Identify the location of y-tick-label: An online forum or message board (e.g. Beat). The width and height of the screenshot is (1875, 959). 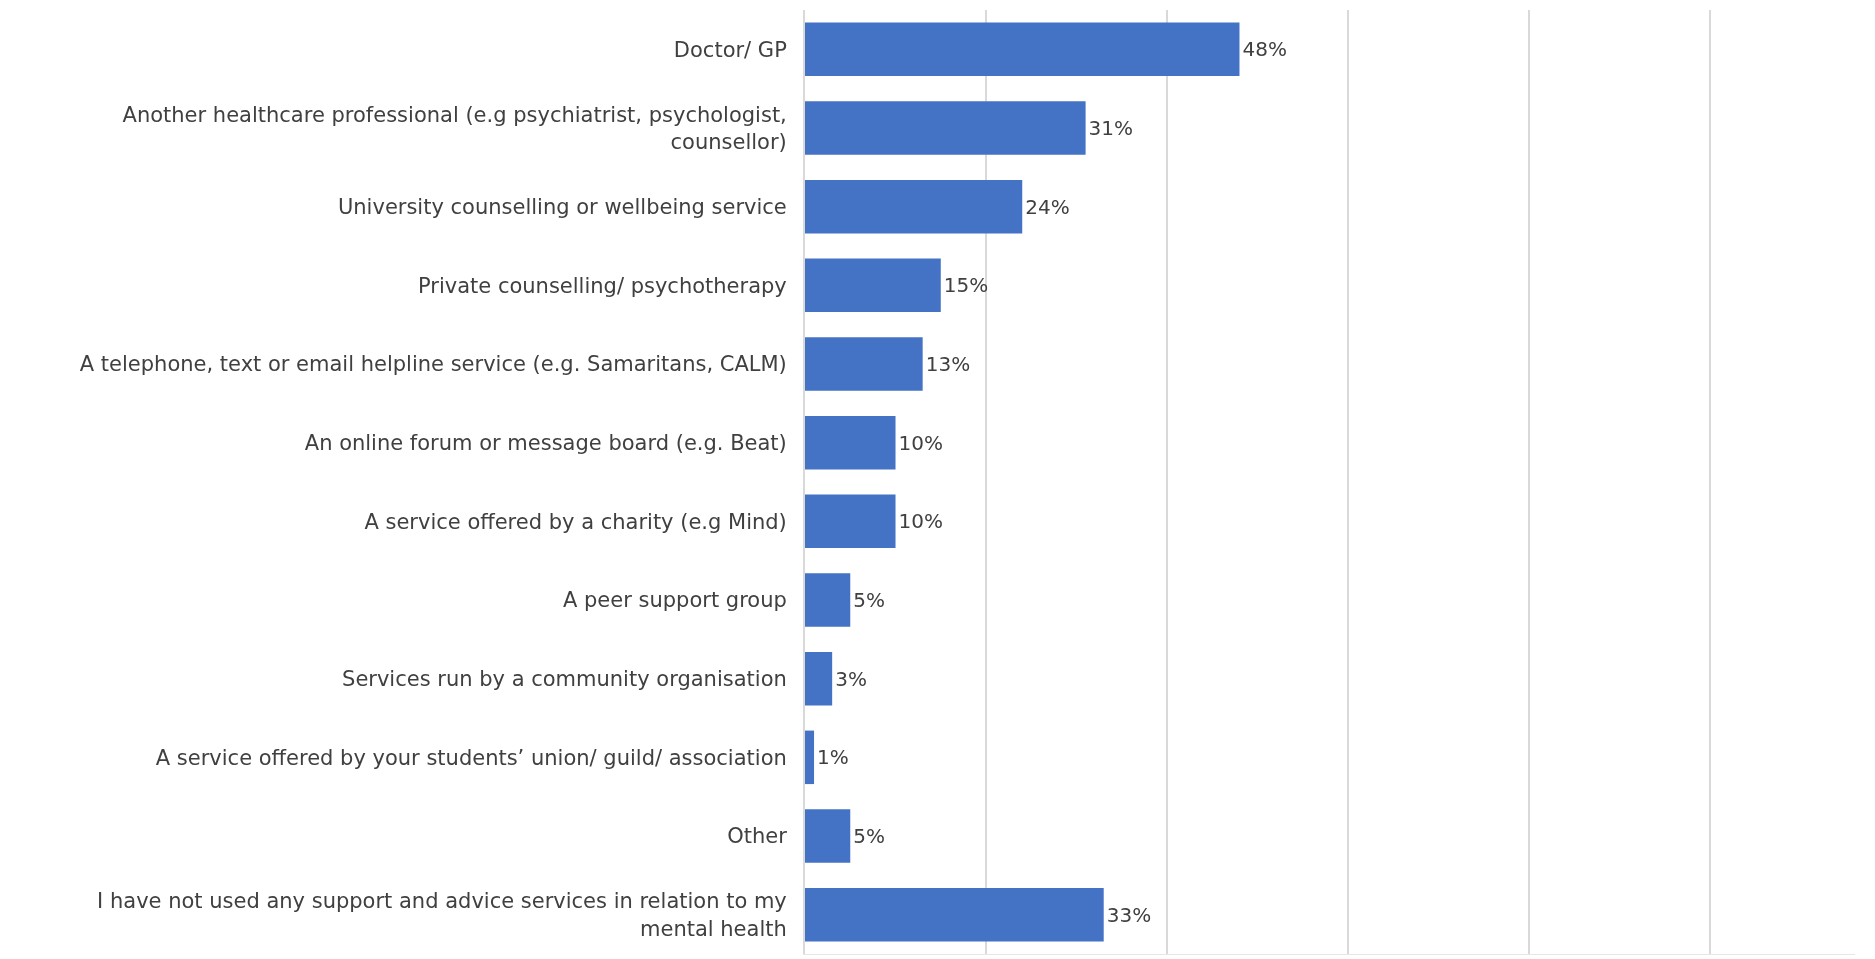
(545, 443).